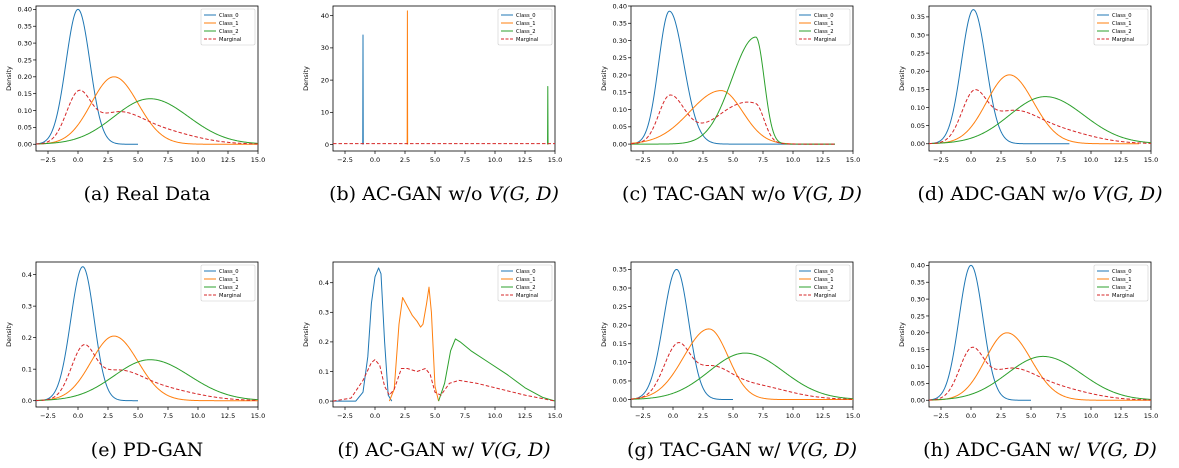 The height and width of the screenshot is (468, 1179). What do you see at coordinates (1037, 194) in the screenshot?
I see `caption-d: (d) ADC-GAN w/o V(G, D)` at bounding box center [1037, 194].